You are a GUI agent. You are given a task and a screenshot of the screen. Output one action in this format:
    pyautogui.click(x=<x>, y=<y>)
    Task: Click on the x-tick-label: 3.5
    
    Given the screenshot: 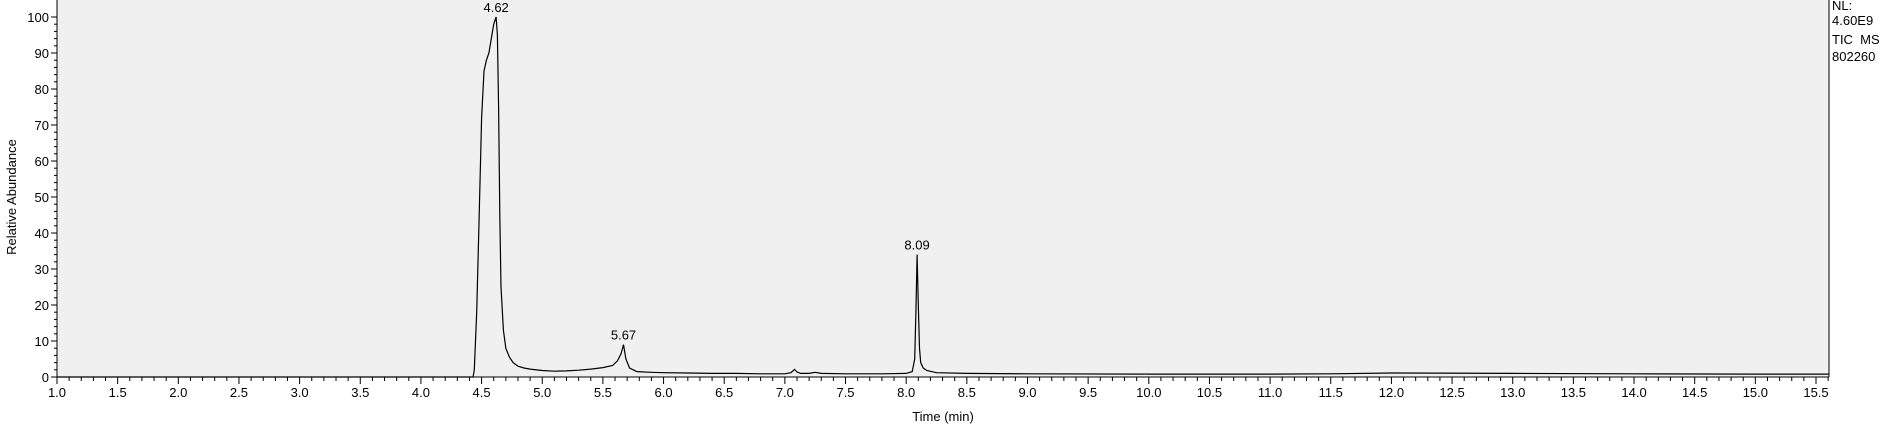 What is the action you would take?
    pyautogui.click(x=360, y=392)
    